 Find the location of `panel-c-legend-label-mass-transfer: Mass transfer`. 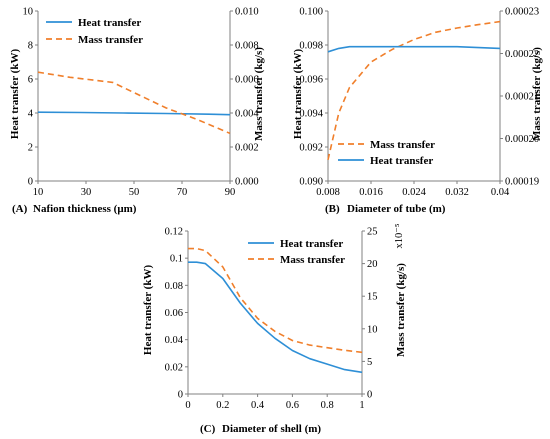

panel-c-legend-label-mass-transfer: Mass transfer is located at coordinates (312, 260).